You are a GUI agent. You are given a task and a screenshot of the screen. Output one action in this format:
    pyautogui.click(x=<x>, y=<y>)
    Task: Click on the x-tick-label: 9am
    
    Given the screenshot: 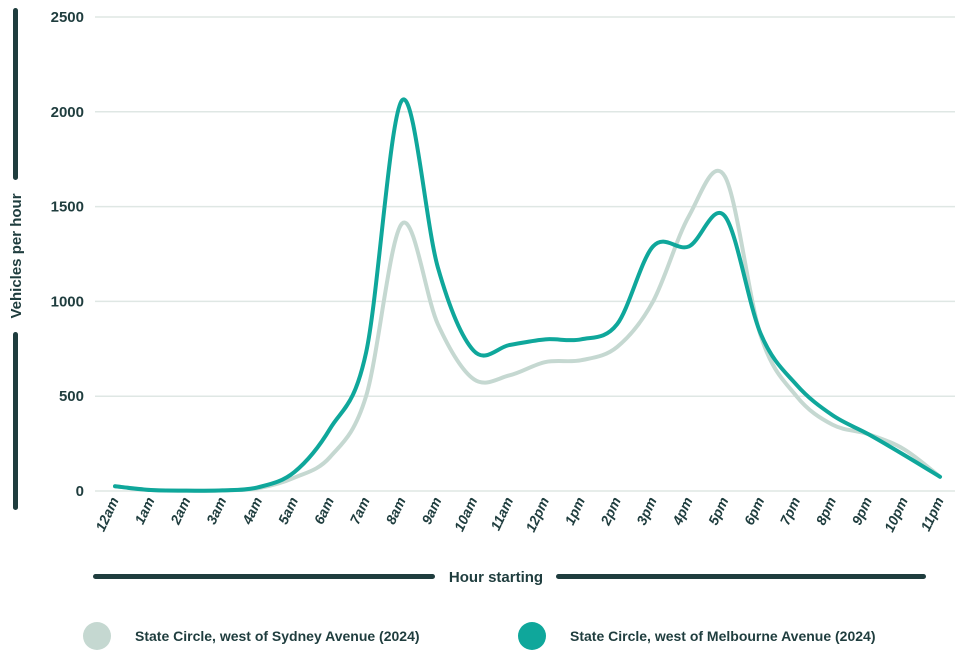 What is the action you would take?
    pyautogui.click(x=431, y=511)
    